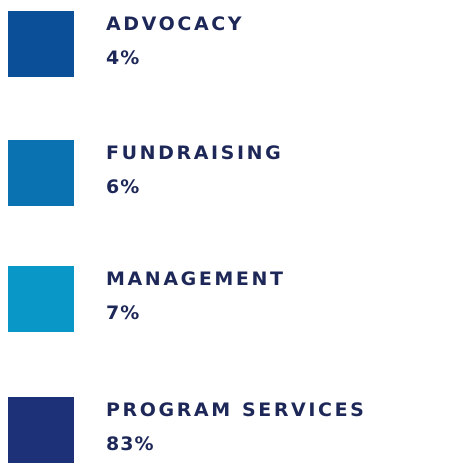 The height and width of the screenshot is (463, 454). Describe the element at coordinates (123, 187) in the screenshot. I see `legend-value: 6%` at that location.